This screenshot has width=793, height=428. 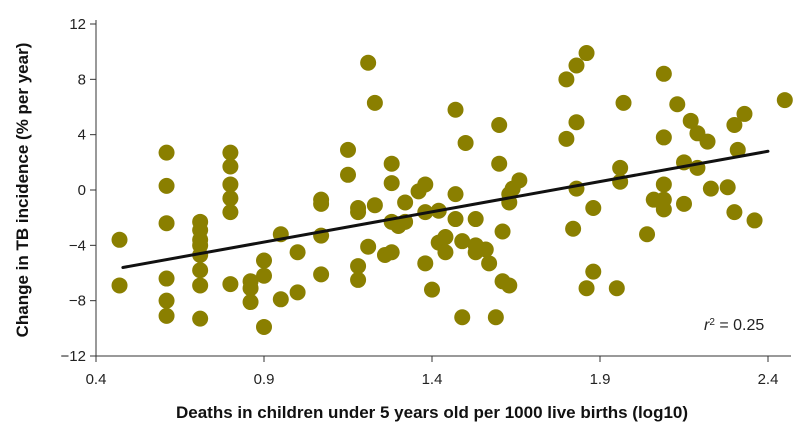 What do you see at coordinates (77, 24) in the screenshot?
I see `y-tick-label: 12` at bounding box center [77, 24].